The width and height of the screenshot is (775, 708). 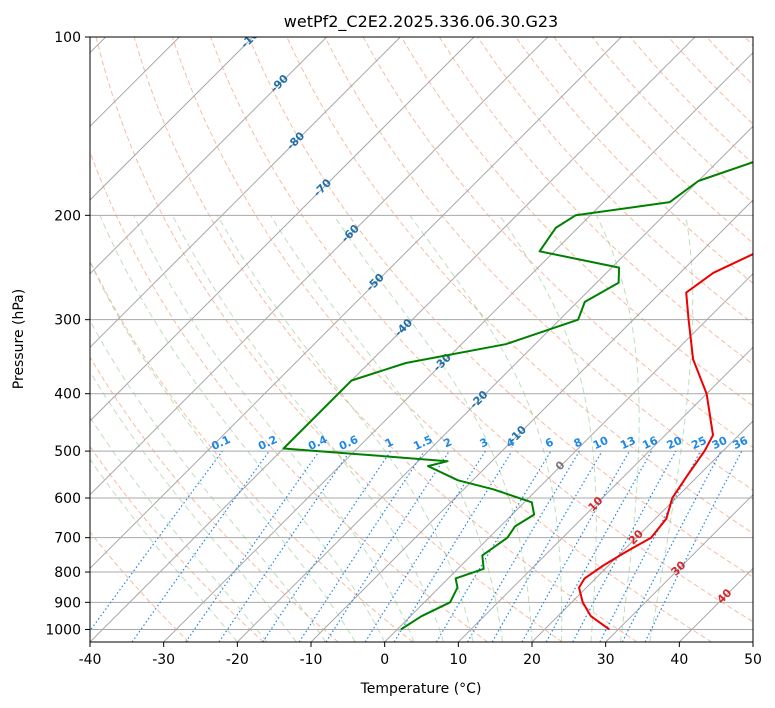 What do you see at coordinates (422, 443) in the screenshot?
I see `mixing-ratio-label: 1.5` at bounding box center [422, 443].